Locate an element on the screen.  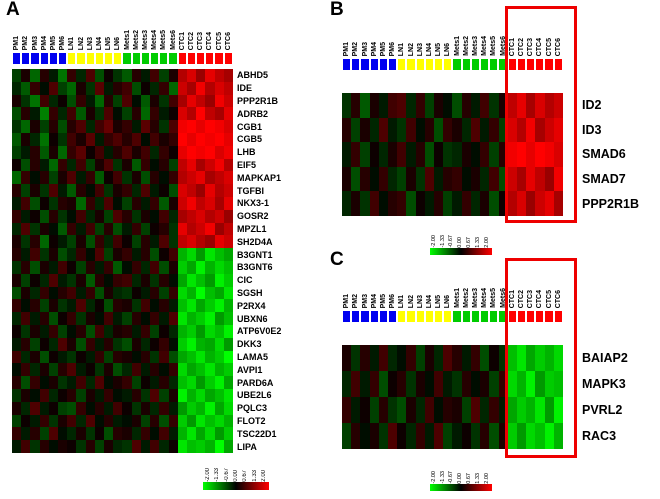
column-label-mets6: Mets6 is located at coordinates (503, 298).